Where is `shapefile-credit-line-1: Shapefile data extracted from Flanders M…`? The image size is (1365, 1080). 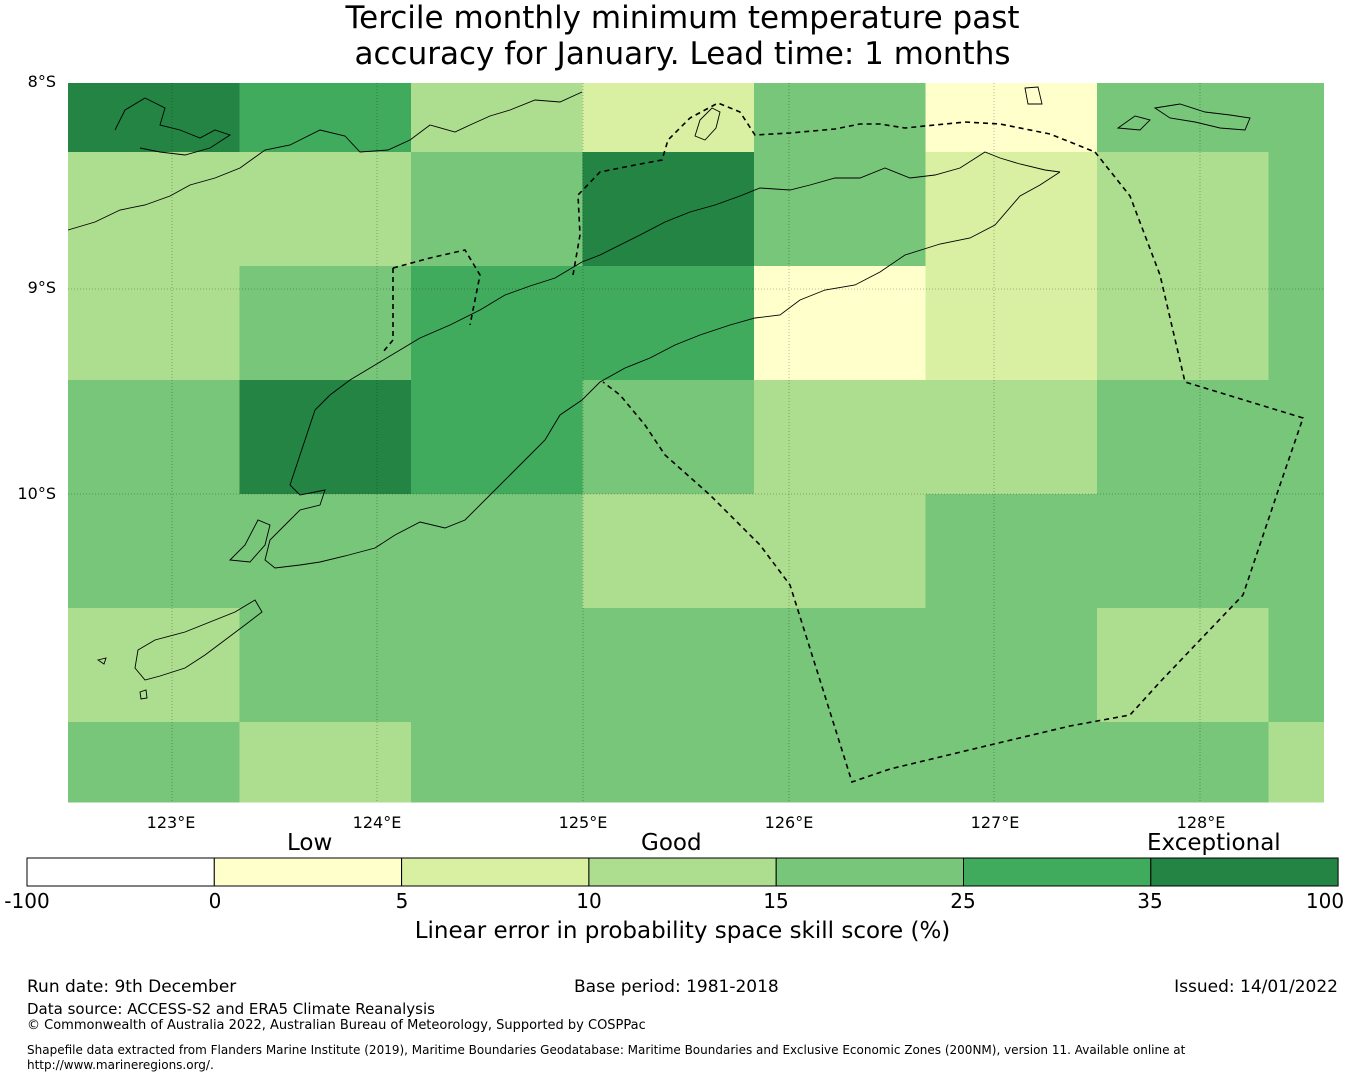
shapefile-credit-line-1: Shapefile data extracted from Flanders M… is located at coordinates (606, 1050).